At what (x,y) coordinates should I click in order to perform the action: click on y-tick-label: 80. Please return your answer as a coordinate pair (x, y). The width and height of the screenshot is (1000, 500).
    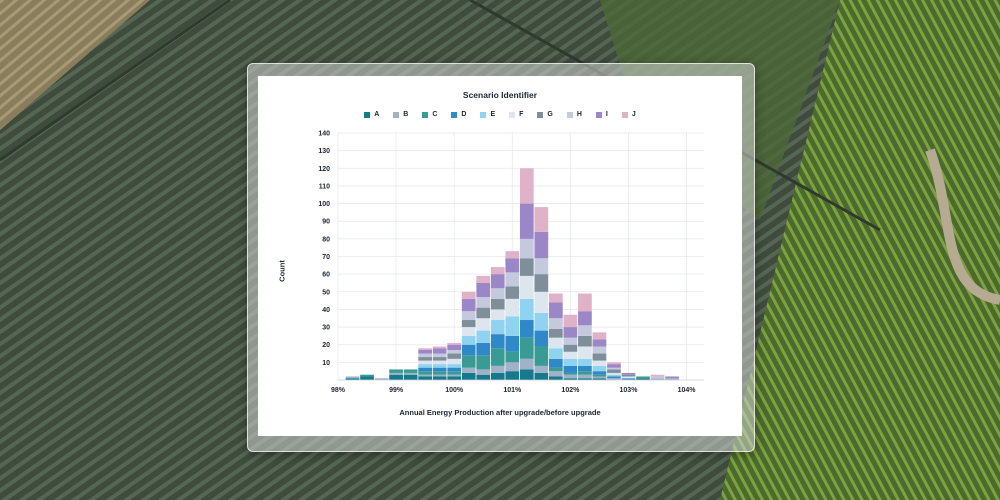
    Looking at the image, I should click on (326, 239).